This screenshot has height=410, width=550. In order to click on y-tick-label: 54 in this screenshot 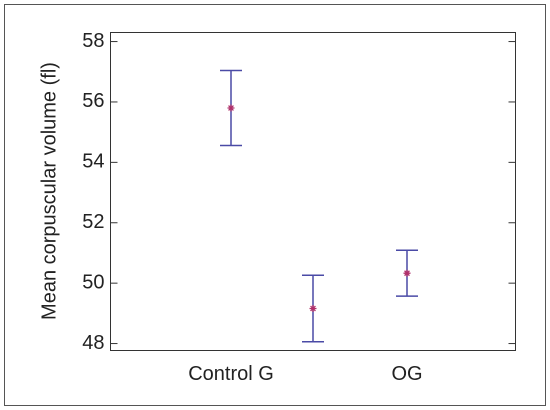, I will do `click(93, 162)`.